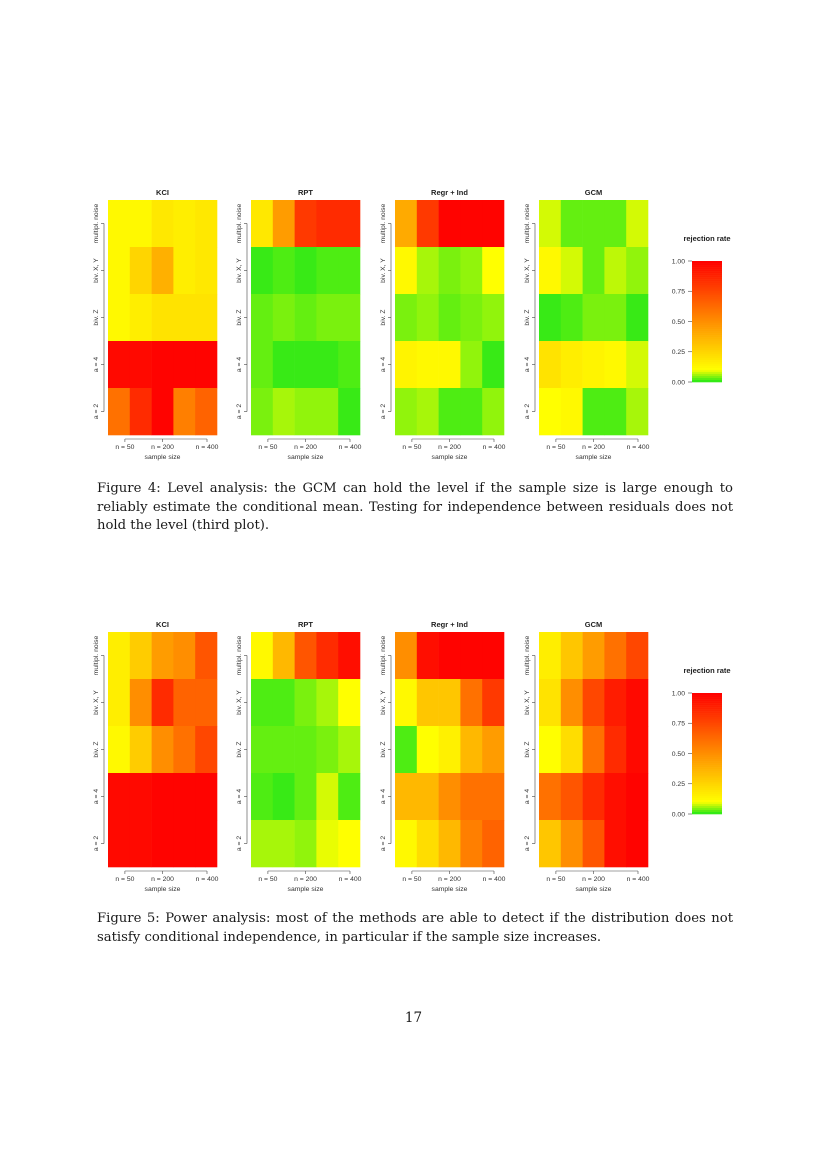 The height and width of the screenshot is (1169, 827). What do you see at coordinates (638, 879) in the screenshot?
I see `x-tick-label: n = 400` at bounding box center [638, 879].